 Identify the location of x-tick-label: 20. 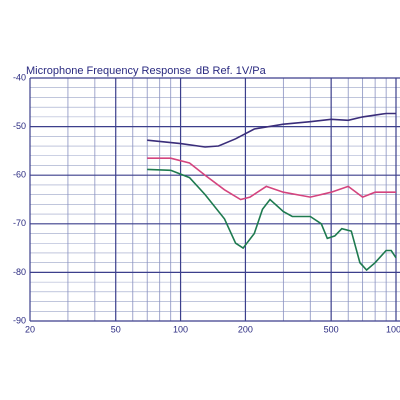
(30, 329).